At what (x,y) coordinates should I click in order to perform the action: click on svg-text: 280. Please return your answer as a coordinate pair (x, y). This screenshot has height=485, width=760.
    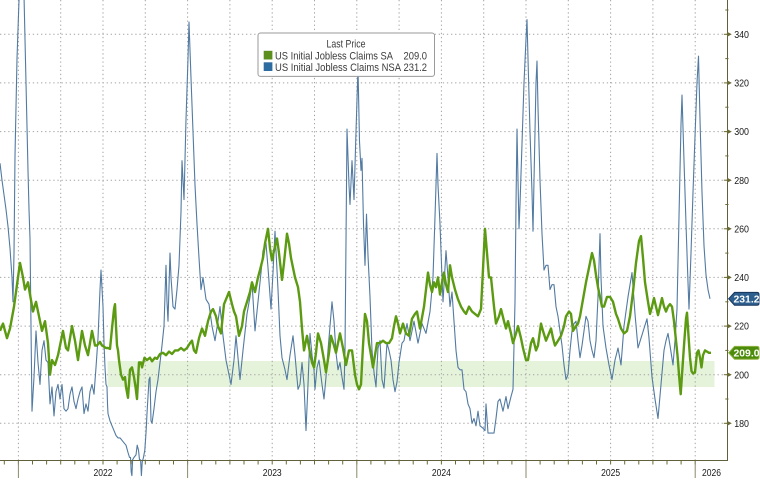
    Looking at the image, I should click on (741, 181).